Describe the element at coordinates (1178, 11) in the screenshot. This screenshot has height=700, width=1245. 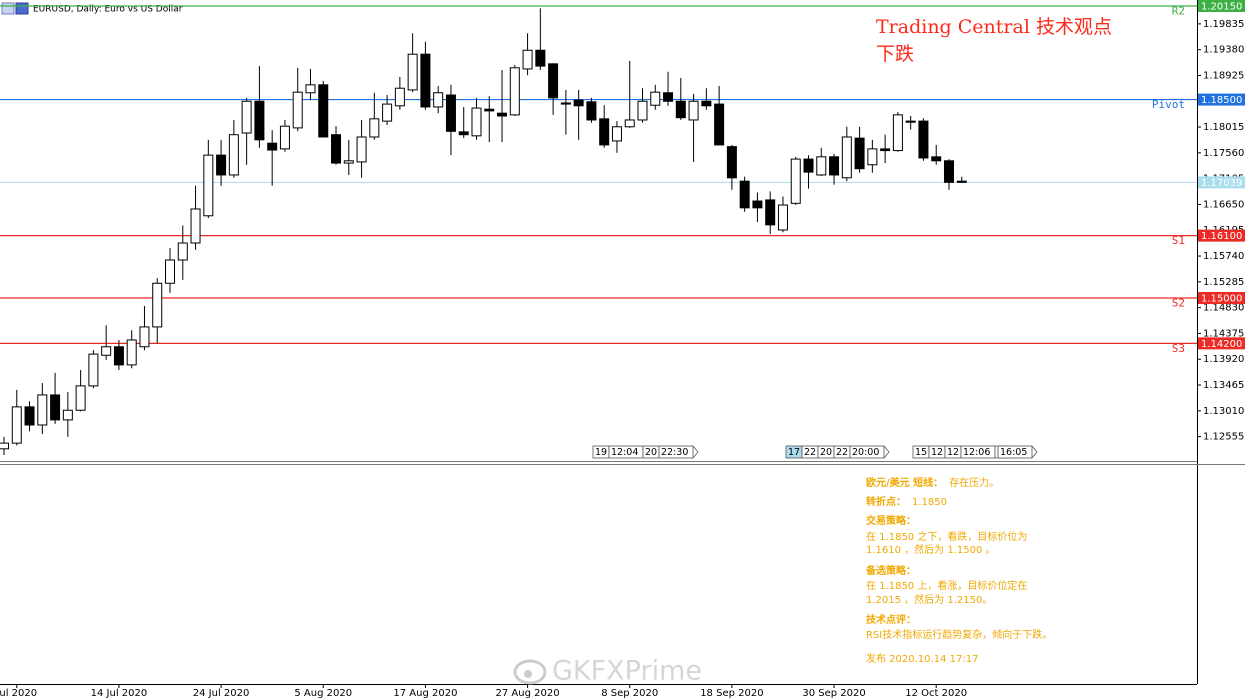
I see `level-name: R2` at that location.